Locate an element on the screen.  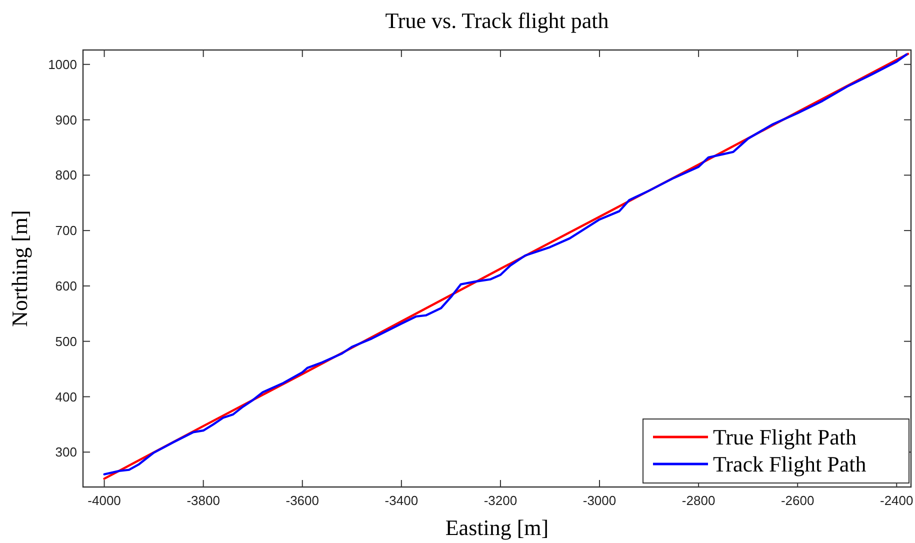
chart-title: True vs. Track flight path is located at coordinates (497, 20).